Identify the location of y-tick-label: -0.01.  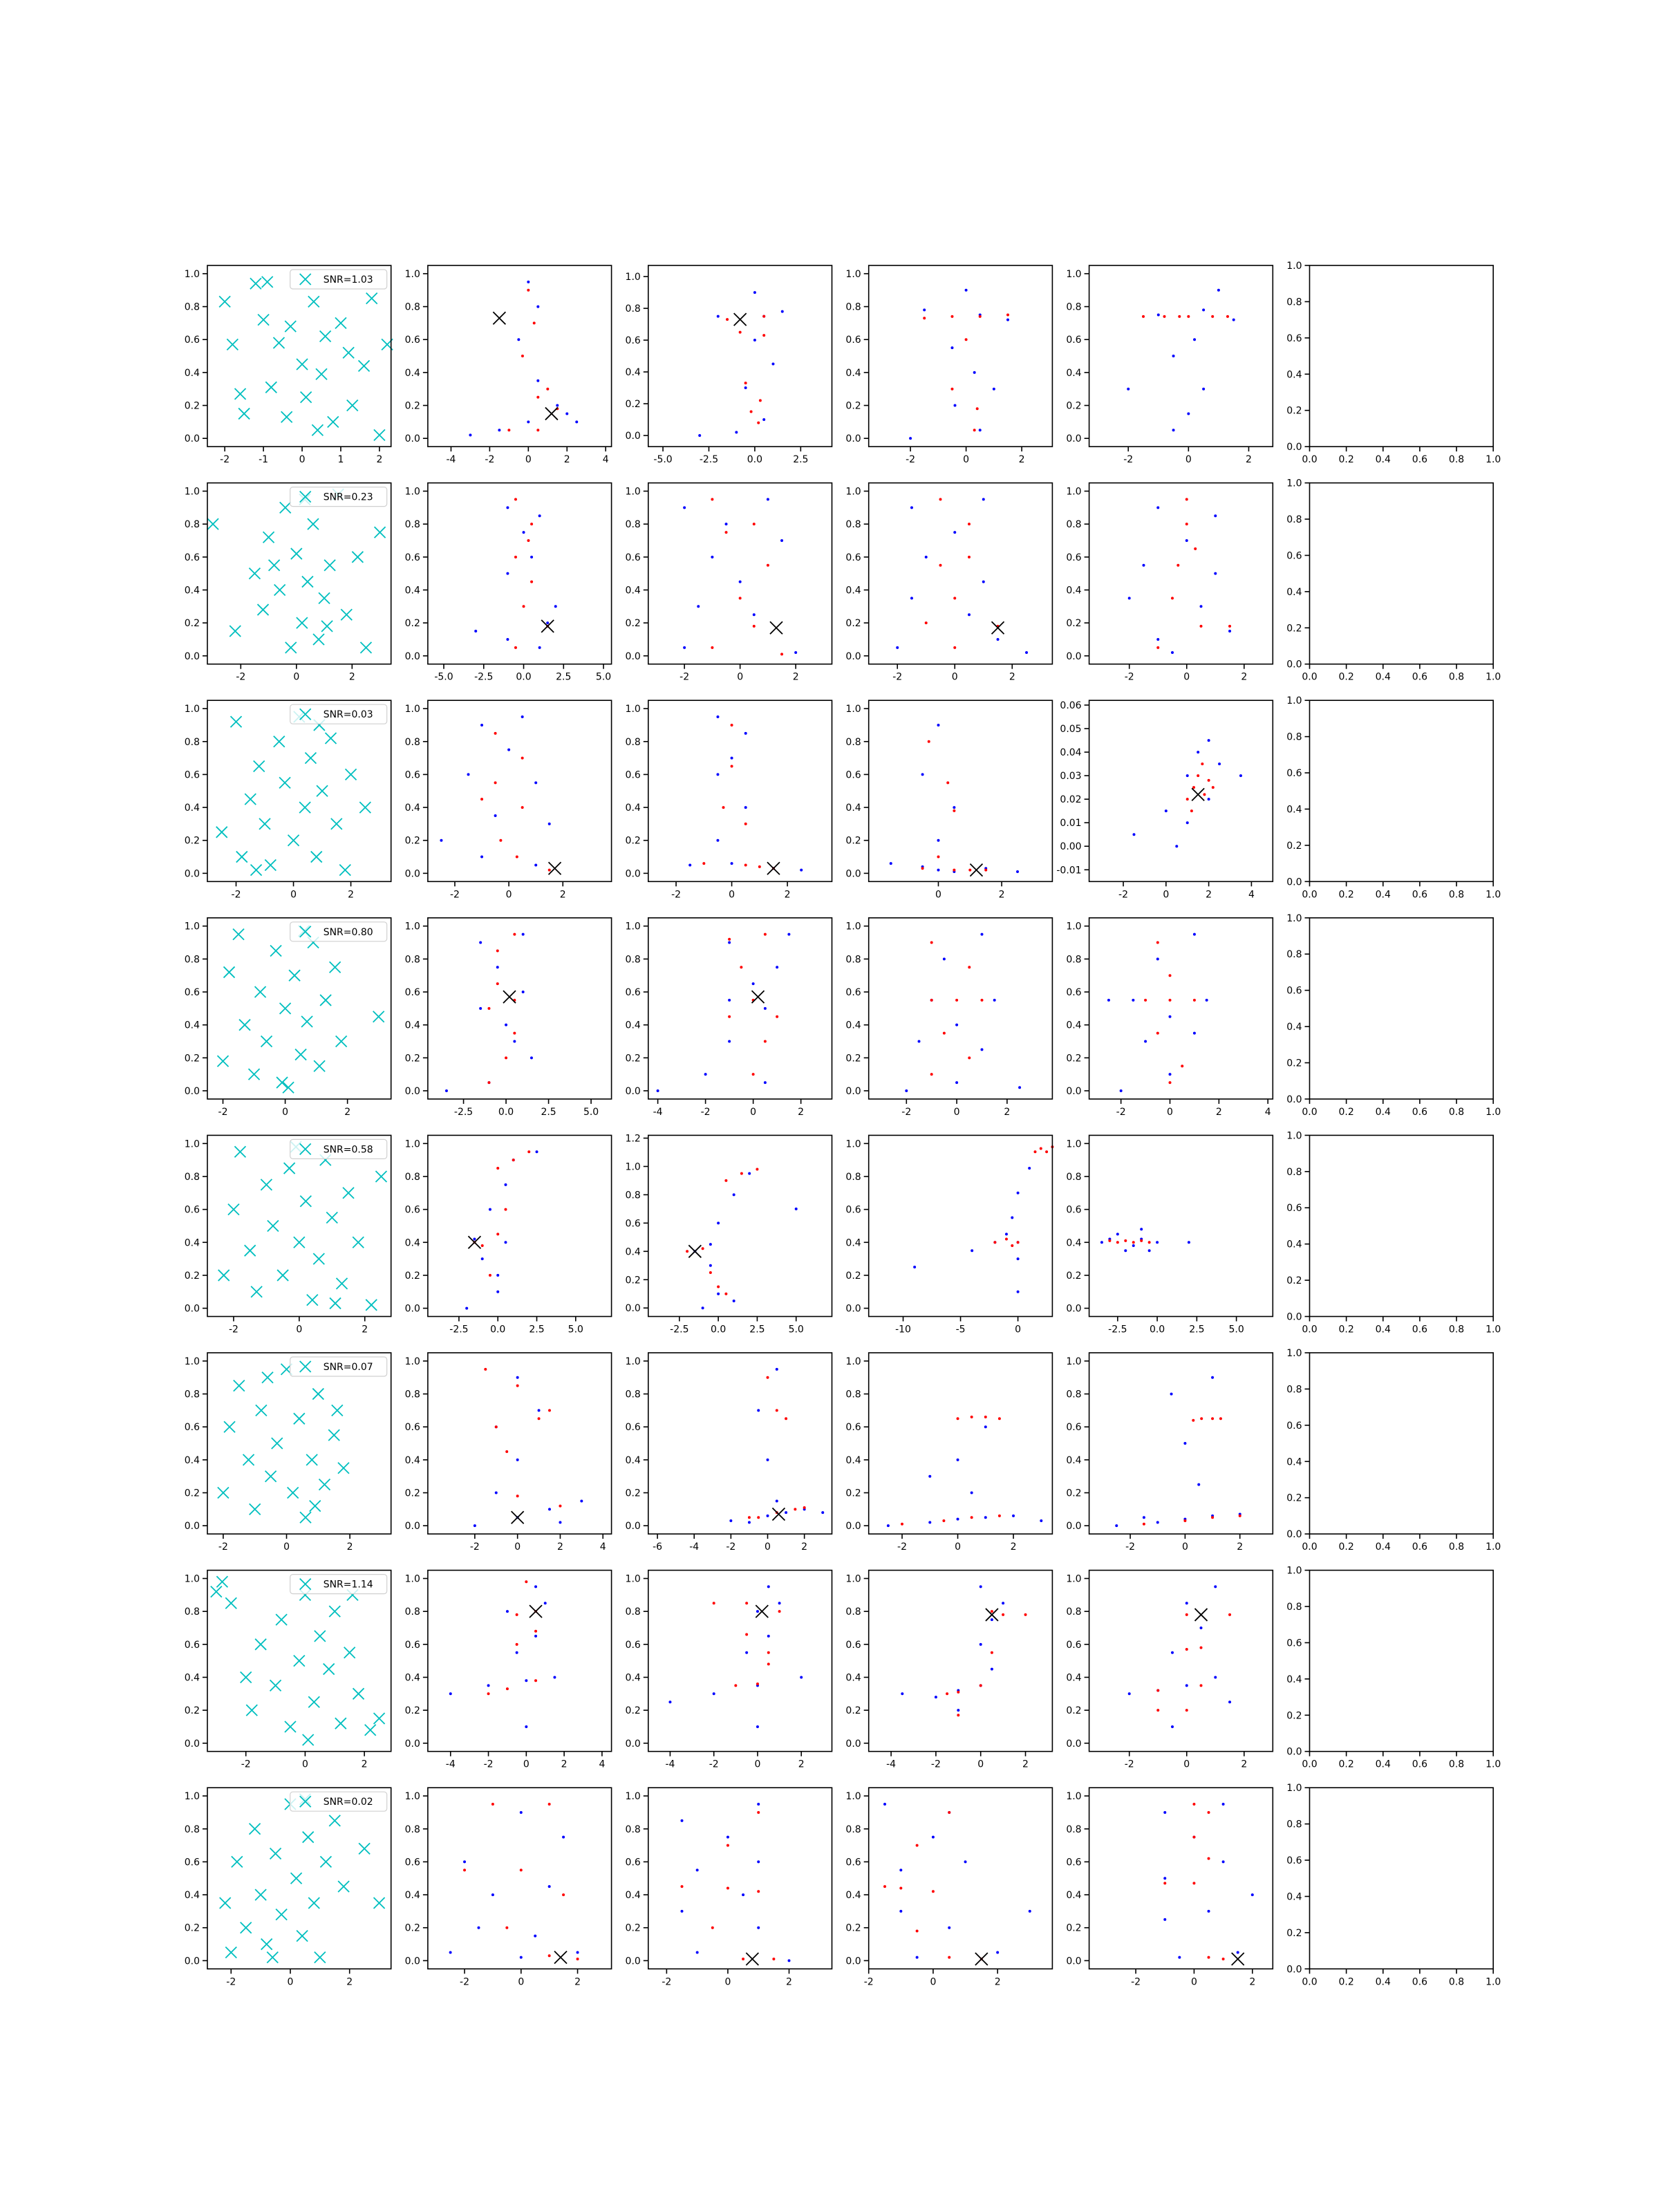
(1068, 871).